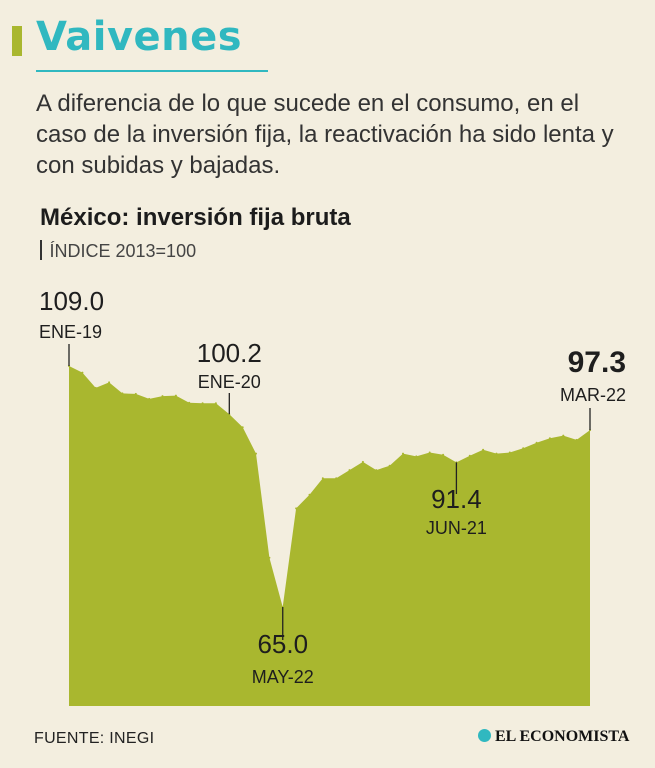 The width and height of the screenshot is (655, 768). I want to click on brand-logo: EL ECONOMISTA, so click(553, 737).